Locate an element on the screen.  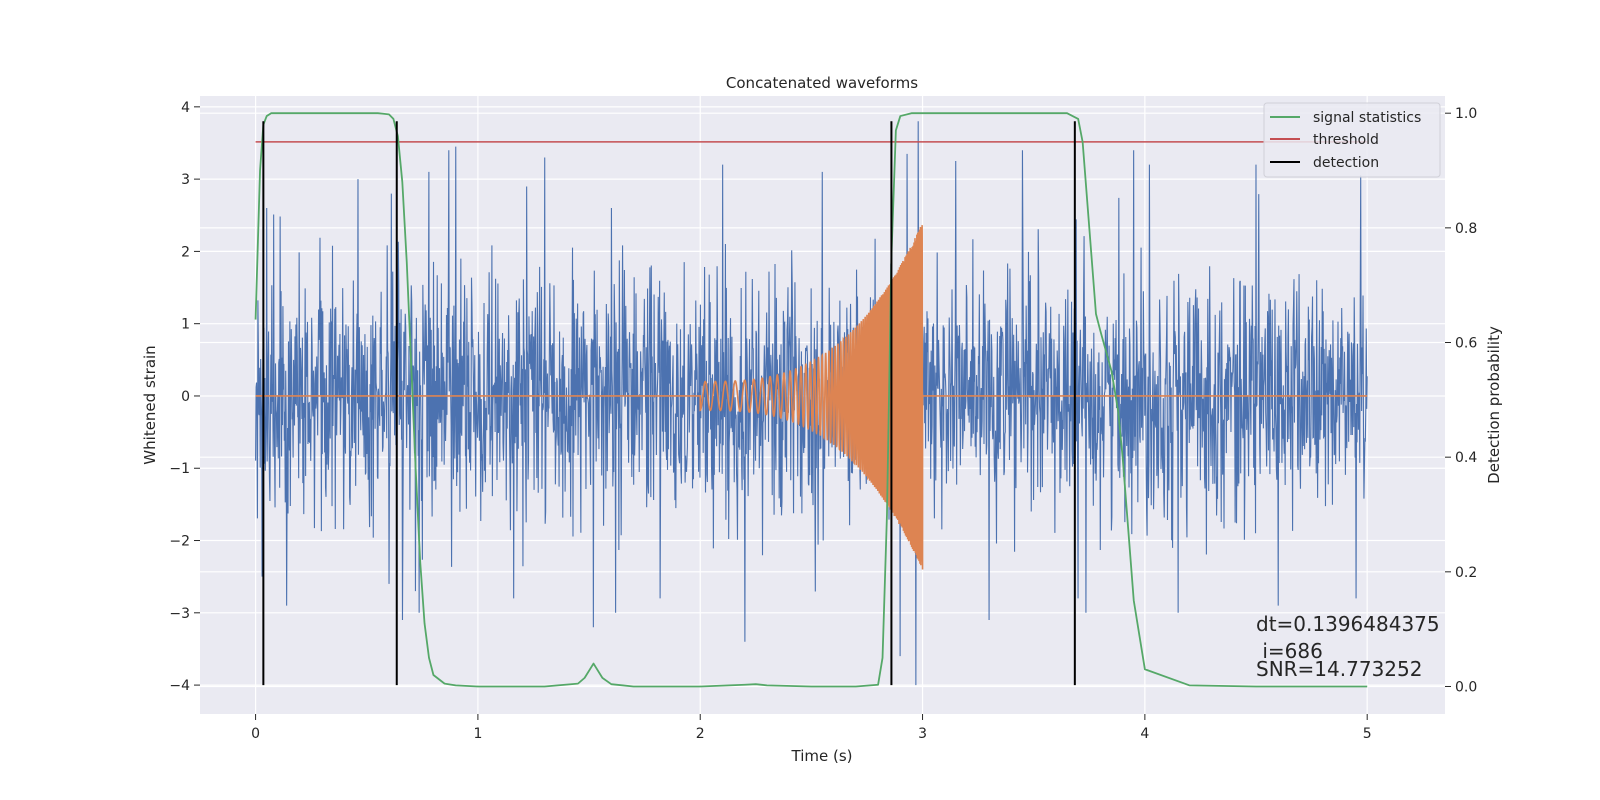
y-right-tick-label-0: 0.0 is located at coordinates (1466, 687).